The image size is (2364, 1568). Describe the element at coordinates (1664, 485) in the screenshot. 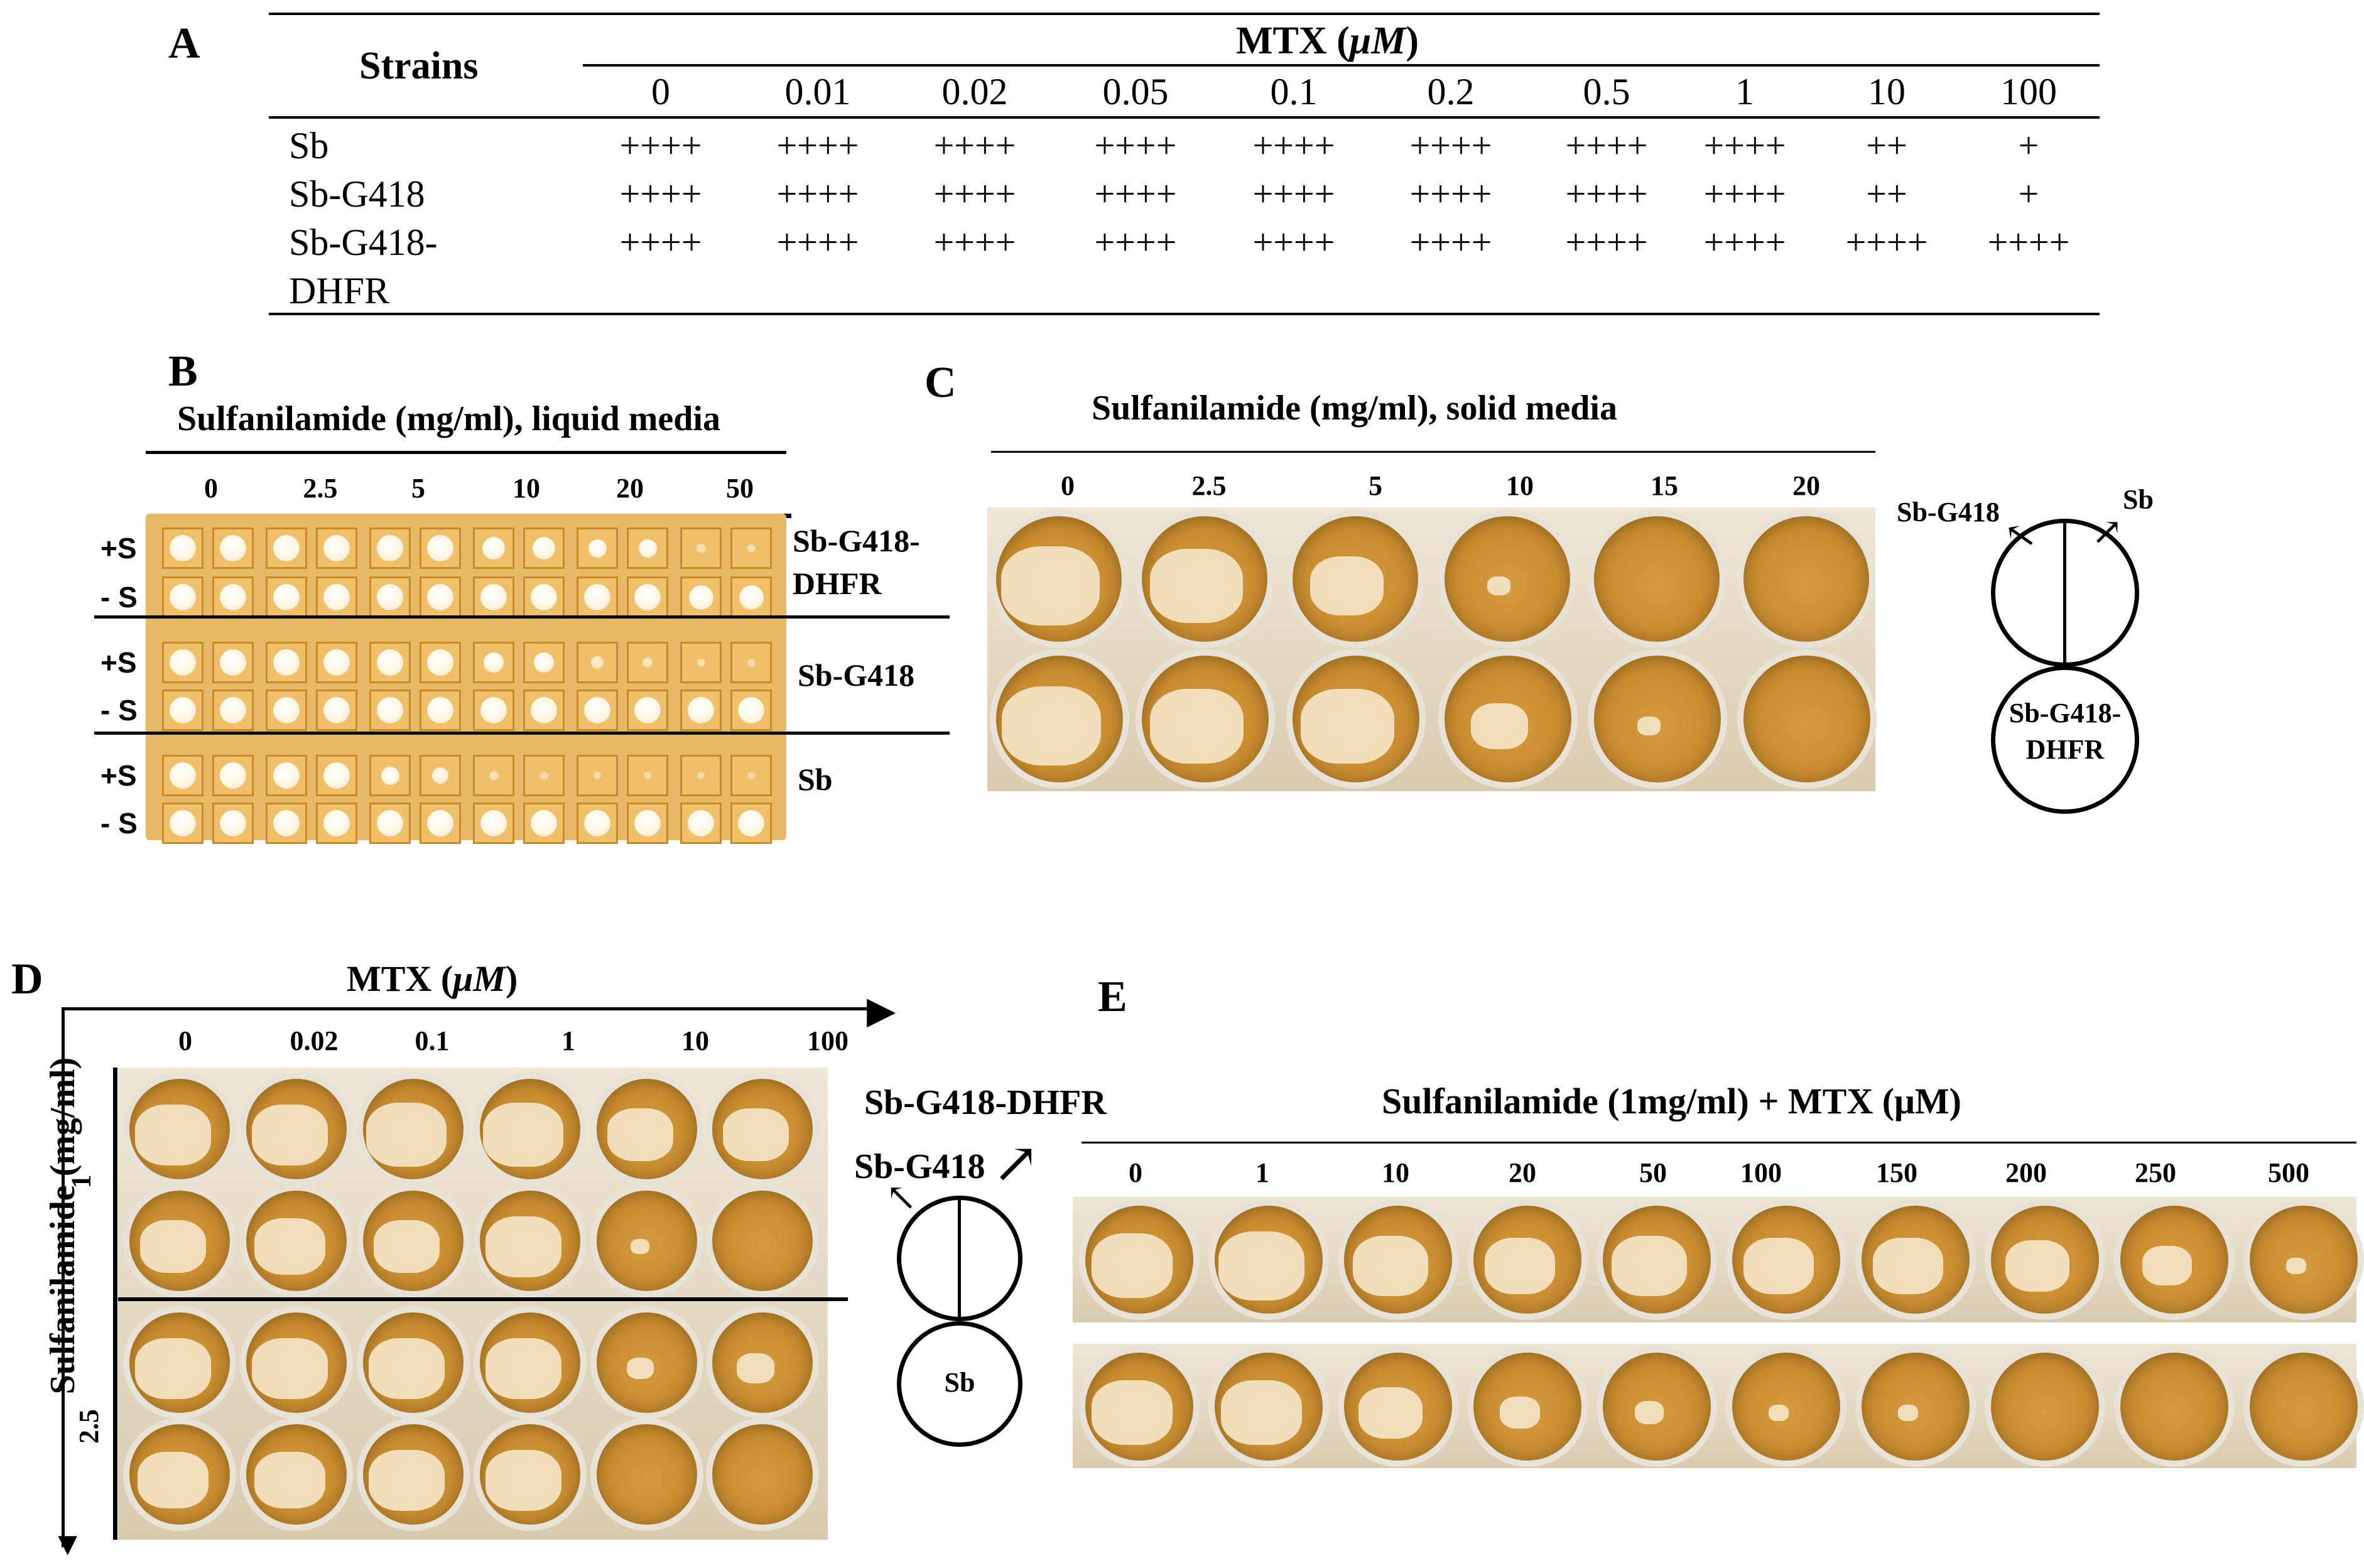

I see `panel-c-conc-label: 15` at that location.